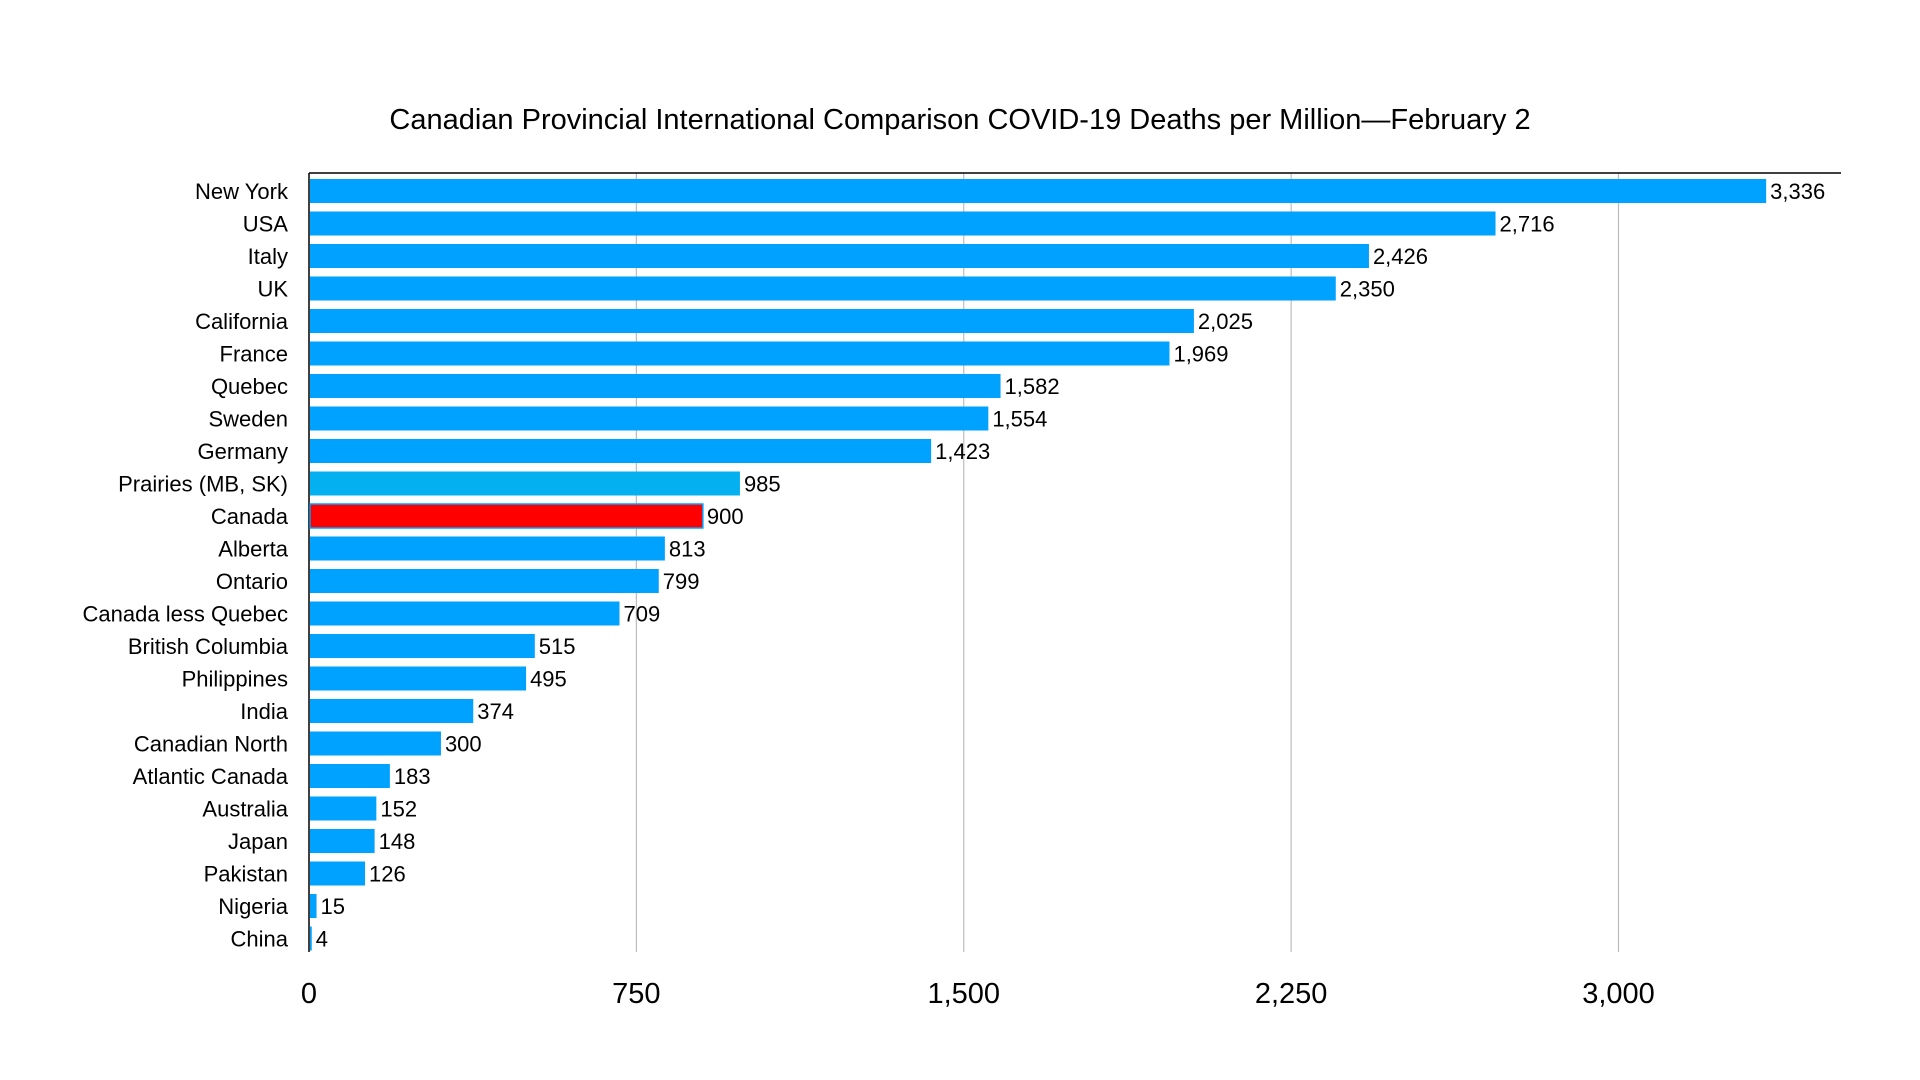 The height and width of the screenshot is (1080, 1920). What do you see at coordinates (272, 289) in the screenshot?
I see `category-label: UK` at bounding box center [272, 289].